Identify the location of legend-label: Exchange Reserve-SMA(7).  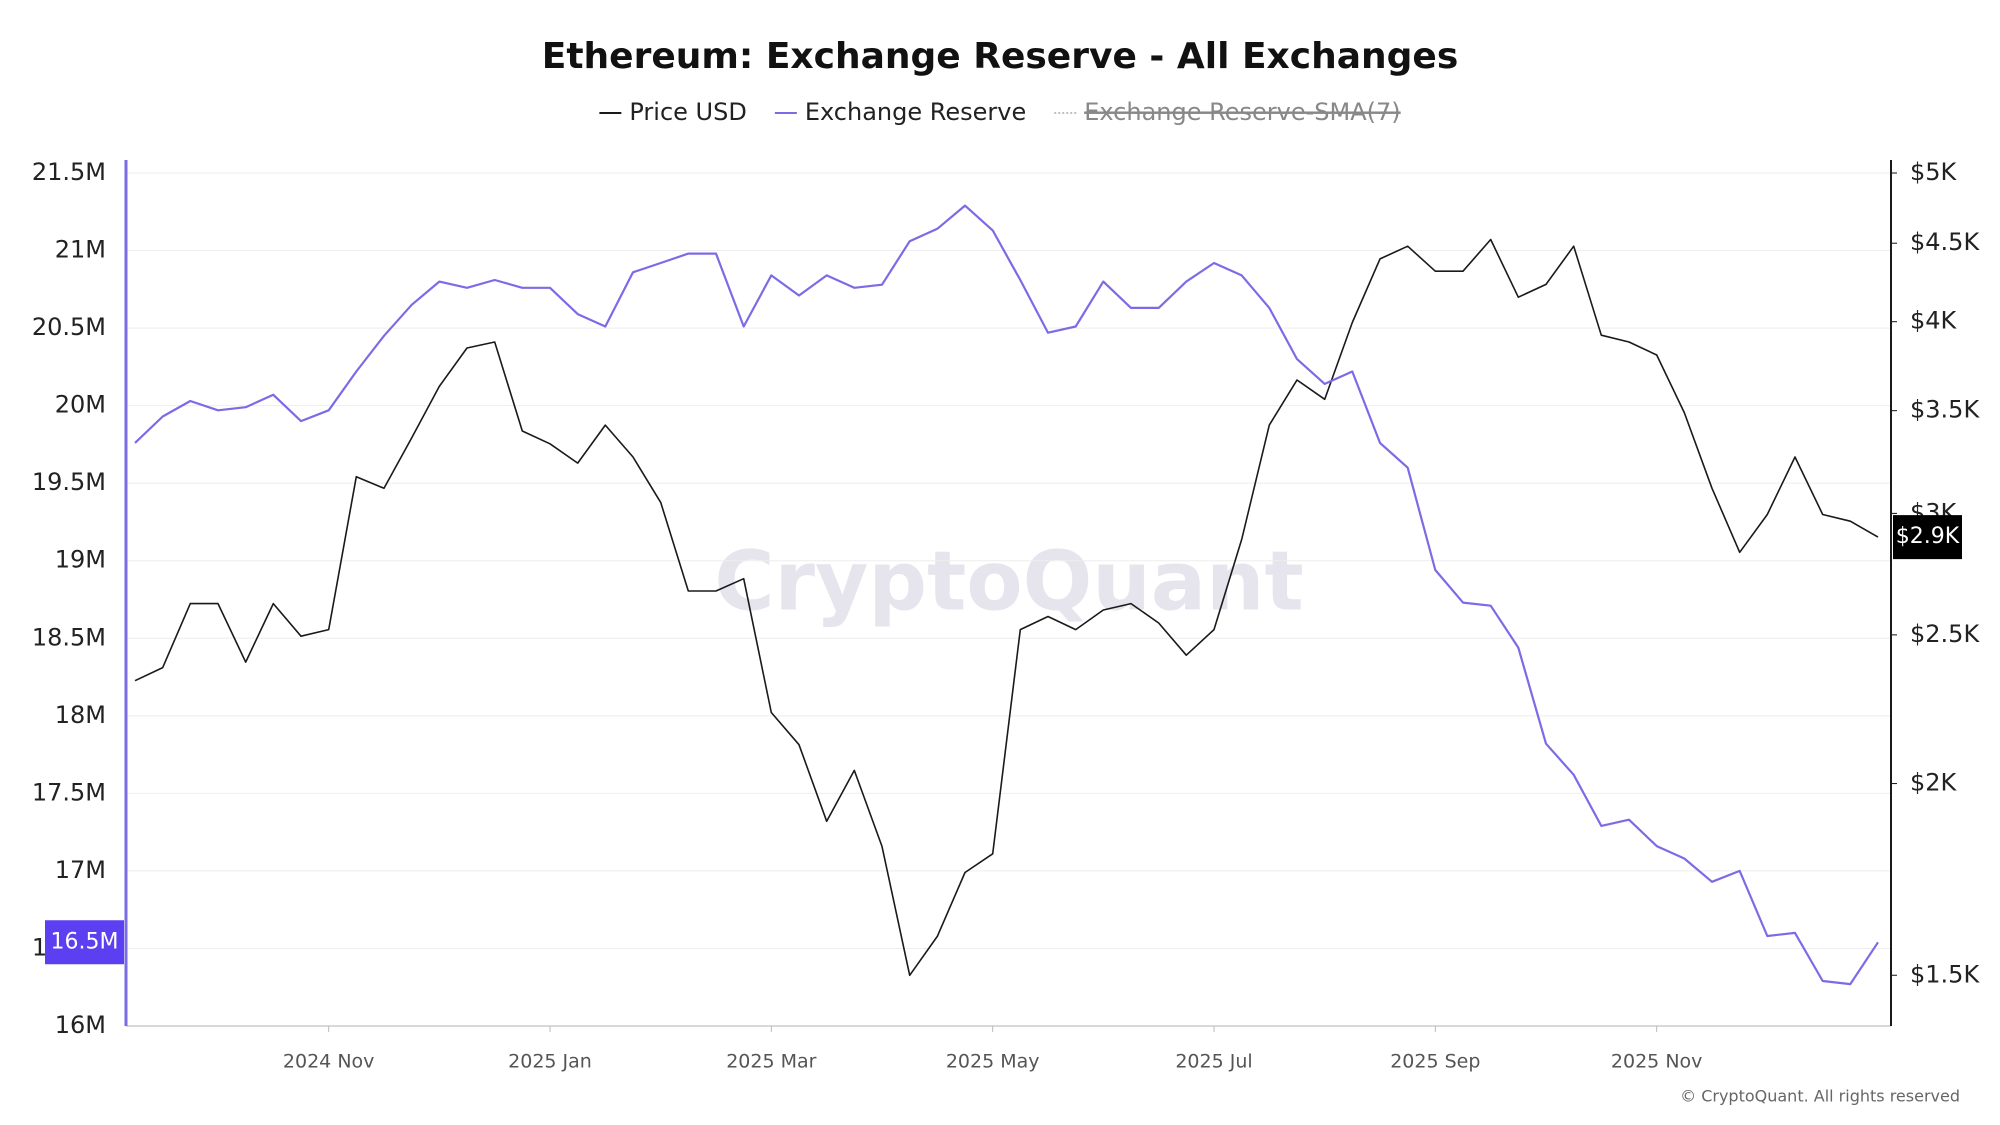
(1242, 112).